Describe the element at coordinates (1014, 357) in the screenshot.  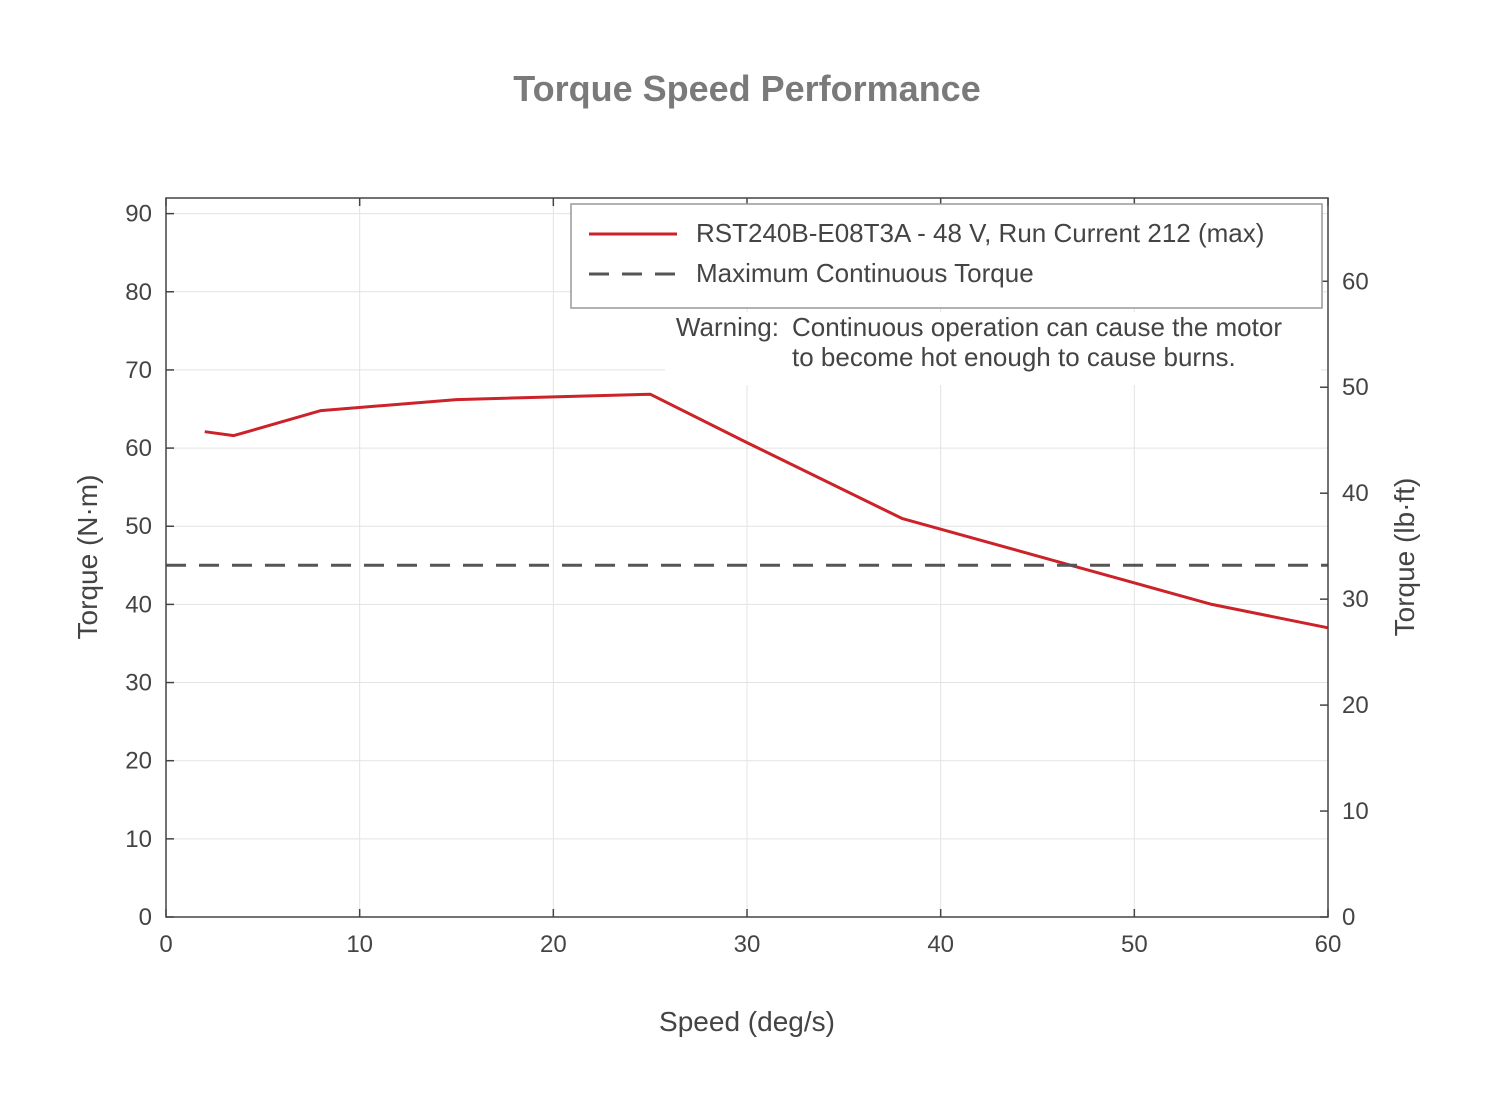
I see `warning-line-2: to become hot enough to cause burns.` at that location.